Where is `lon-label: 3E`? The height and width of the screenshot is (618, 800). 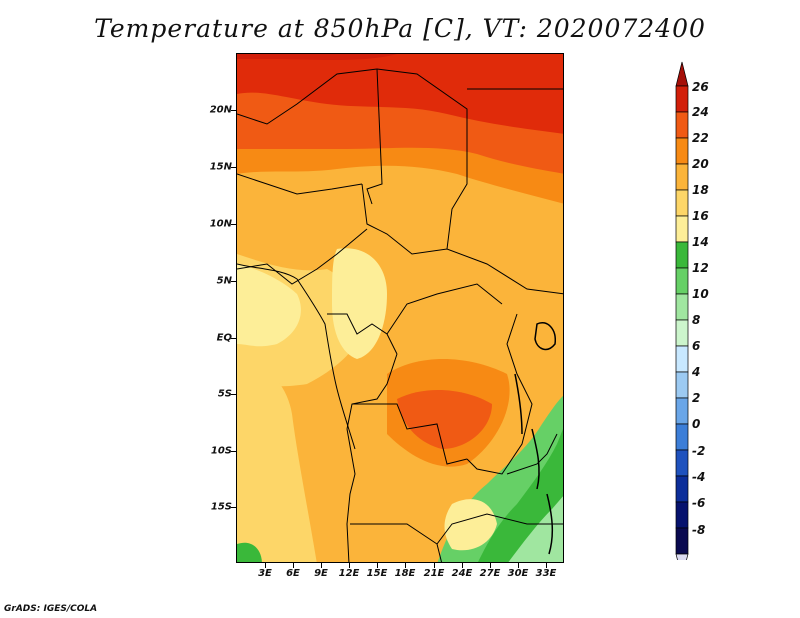
lon-label: 3E is located at coordinates (265, 573).